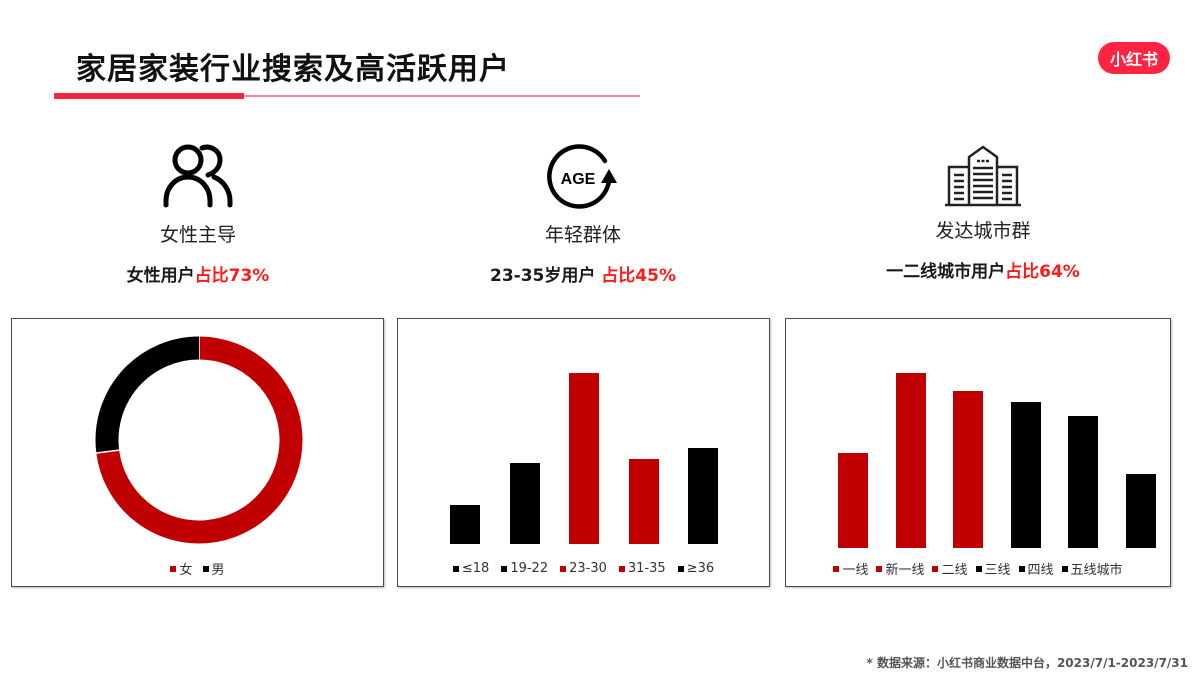  I want to click on stat-desc: 23-35岁用户 占比45%, so click(583, 273).